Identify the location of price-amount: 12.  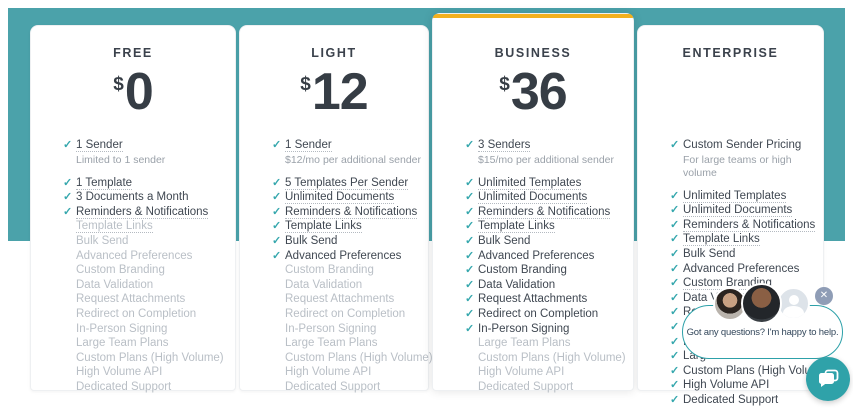
(340, 92).